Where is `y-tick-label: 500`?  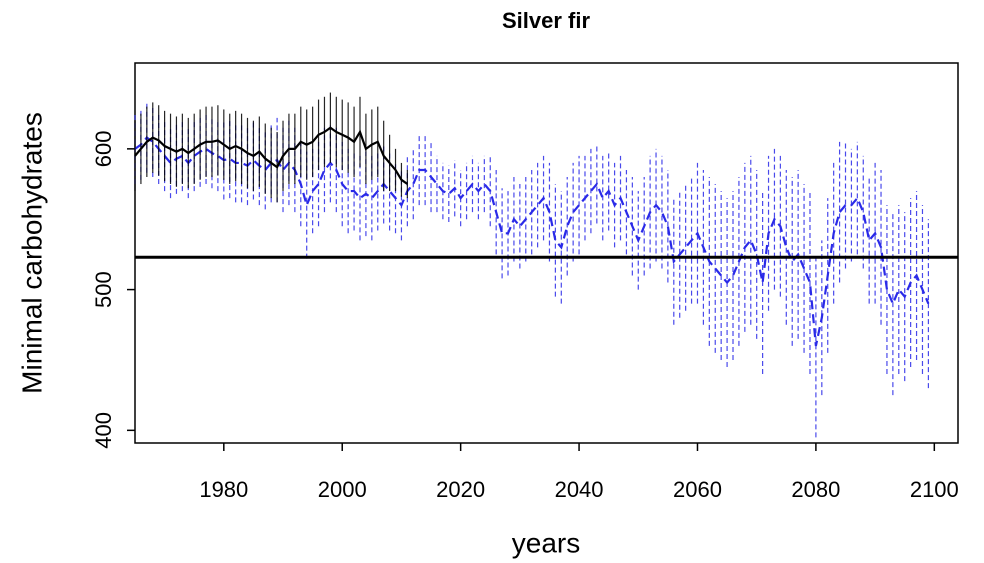
y-tick-label: 500 is located at coordinates (103, 289).